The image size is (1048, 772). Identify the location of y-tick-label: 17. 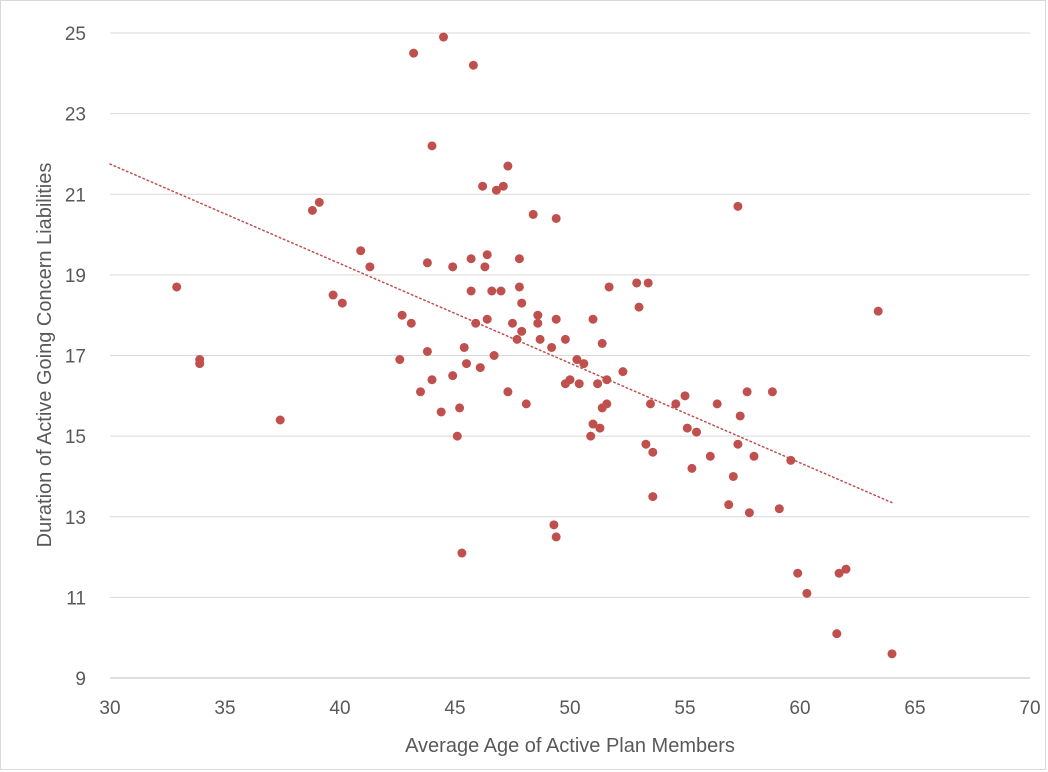
(75, 357).